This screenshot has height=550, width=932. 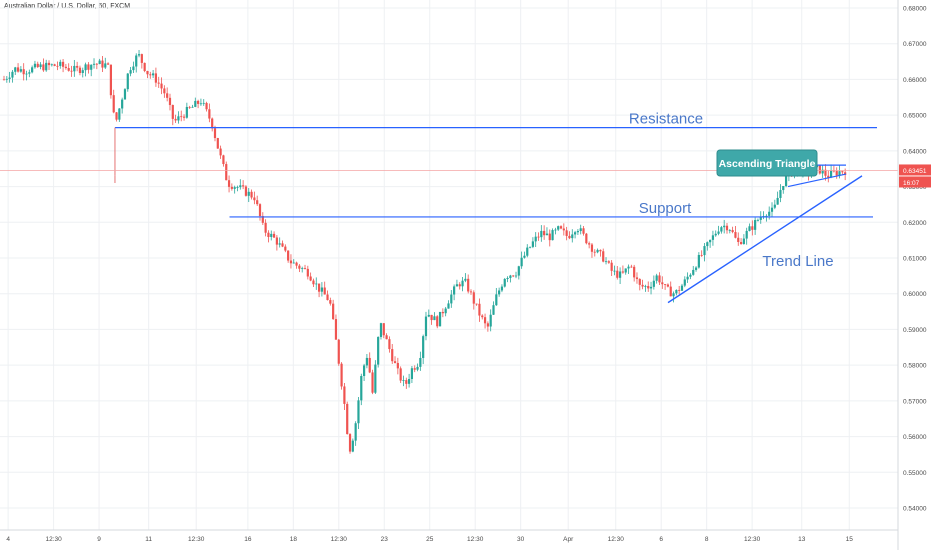 I want to click on time-tick-label: 6, so click(x=661, y=539).